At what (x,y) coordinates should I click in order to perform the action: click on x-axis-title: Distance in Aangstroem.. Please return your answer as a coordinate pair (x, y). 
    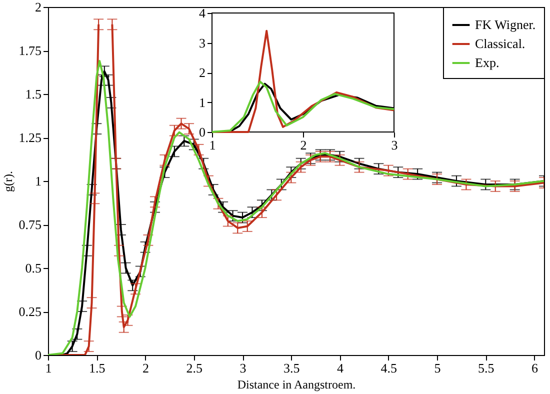
    Looking at the image, I should click on (296, 385).